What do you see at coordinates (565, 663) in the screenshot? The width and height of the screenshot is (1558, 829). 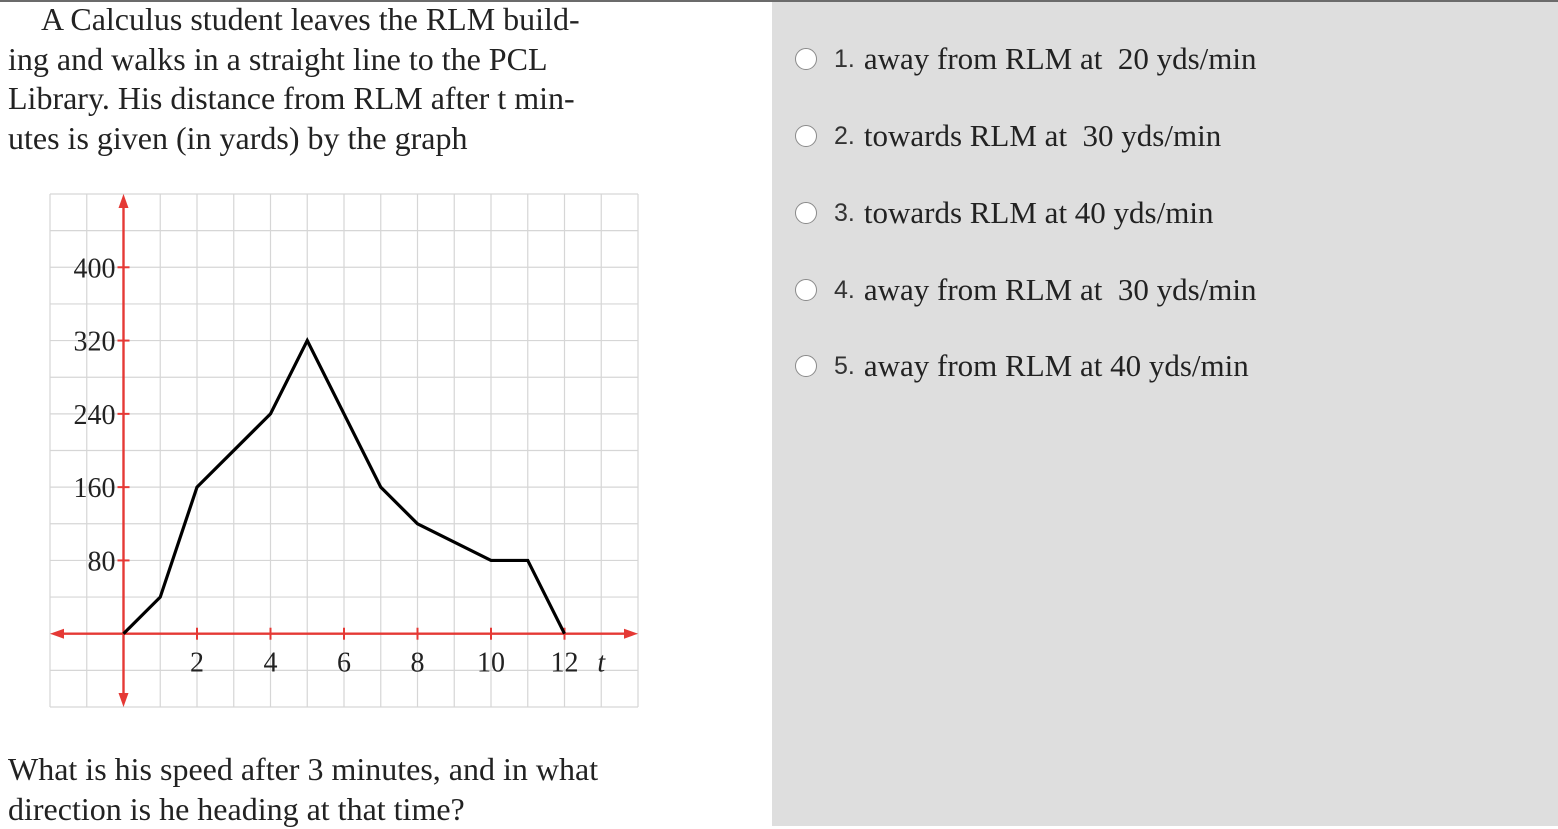 I see `x-tick-label: 12` at bounding box center [565, 663].